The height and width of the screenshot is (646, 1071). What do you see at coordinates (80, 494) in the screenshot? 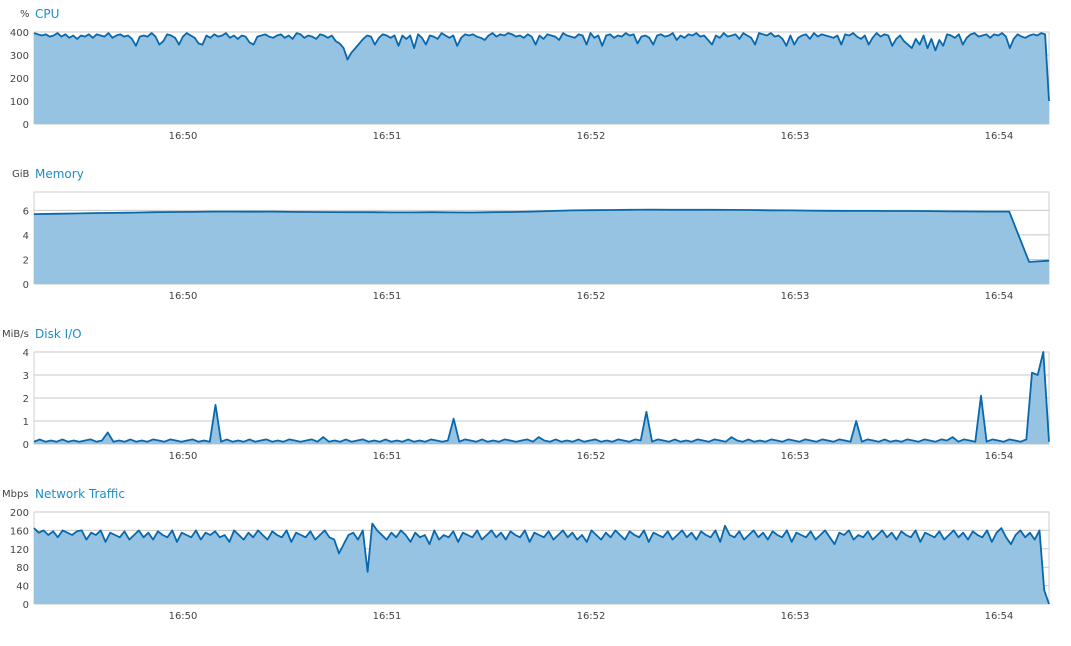
I see `network-traffic-title: Network Traffic` at bounding box center [80, 494].